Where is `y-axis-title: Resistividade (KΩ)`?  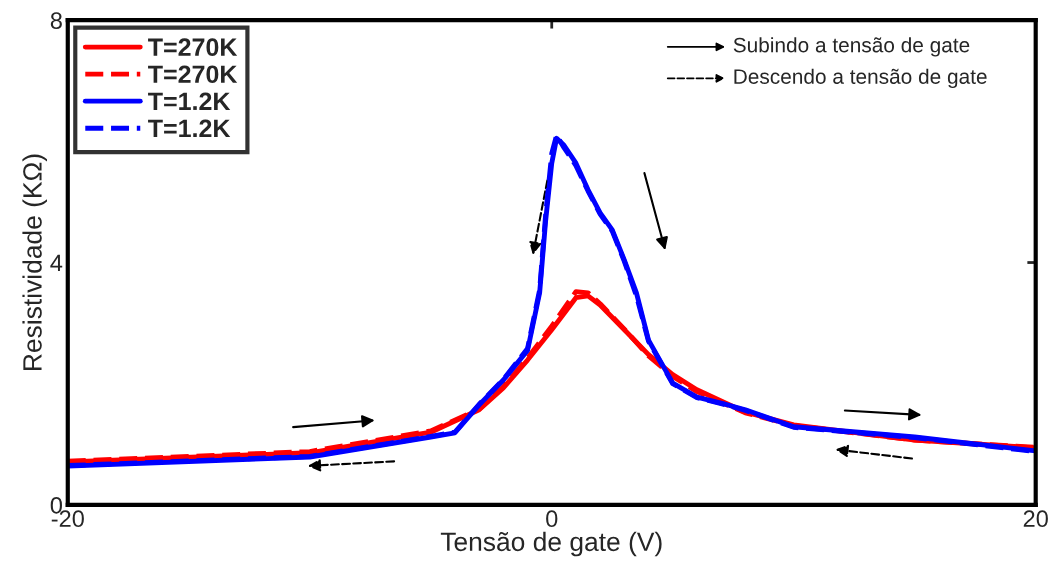
y-axis-title: Resistividade (KΩ) is located at coordinates (34, 262).